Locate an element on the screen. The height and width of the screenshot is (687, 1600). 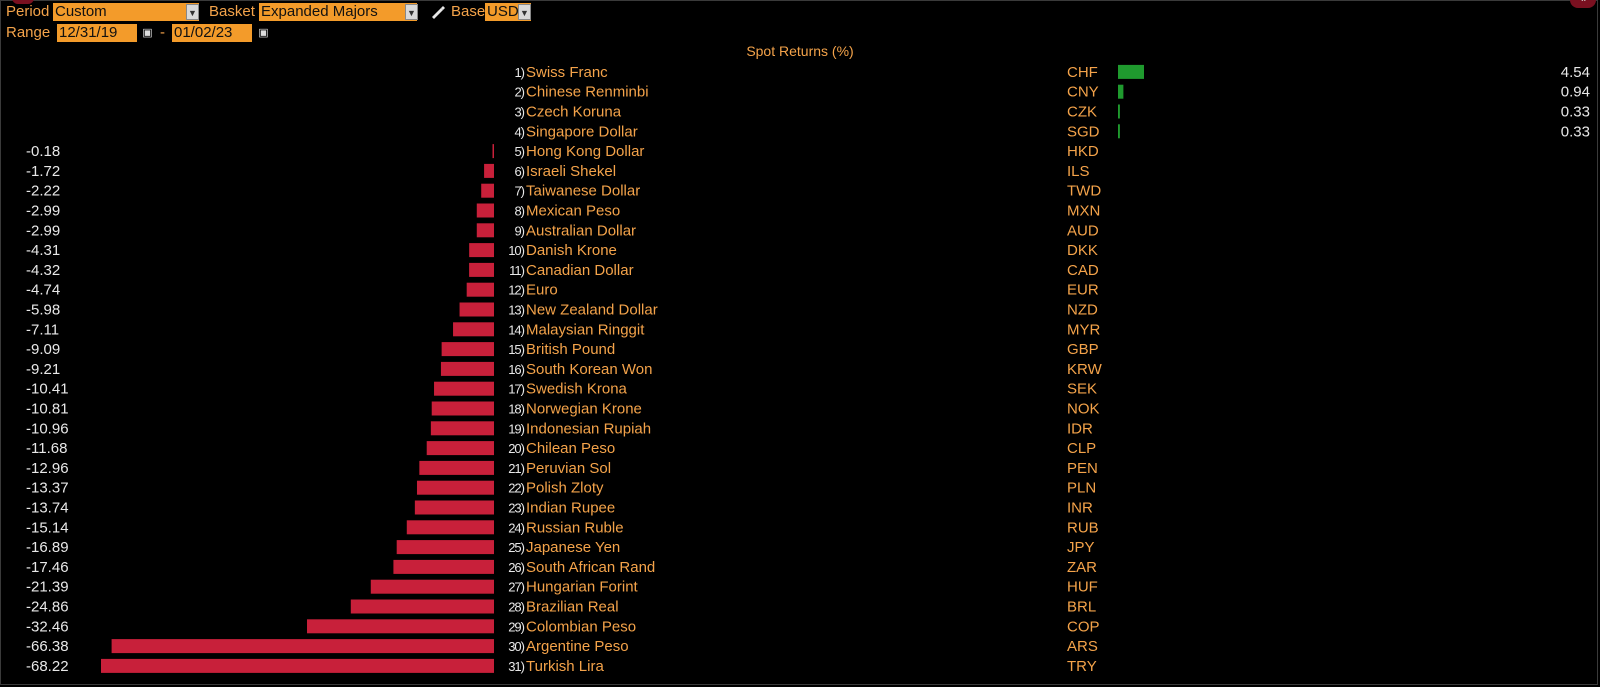
basket-dropdown-icon: ▼ is located at coordinates (411, 12).